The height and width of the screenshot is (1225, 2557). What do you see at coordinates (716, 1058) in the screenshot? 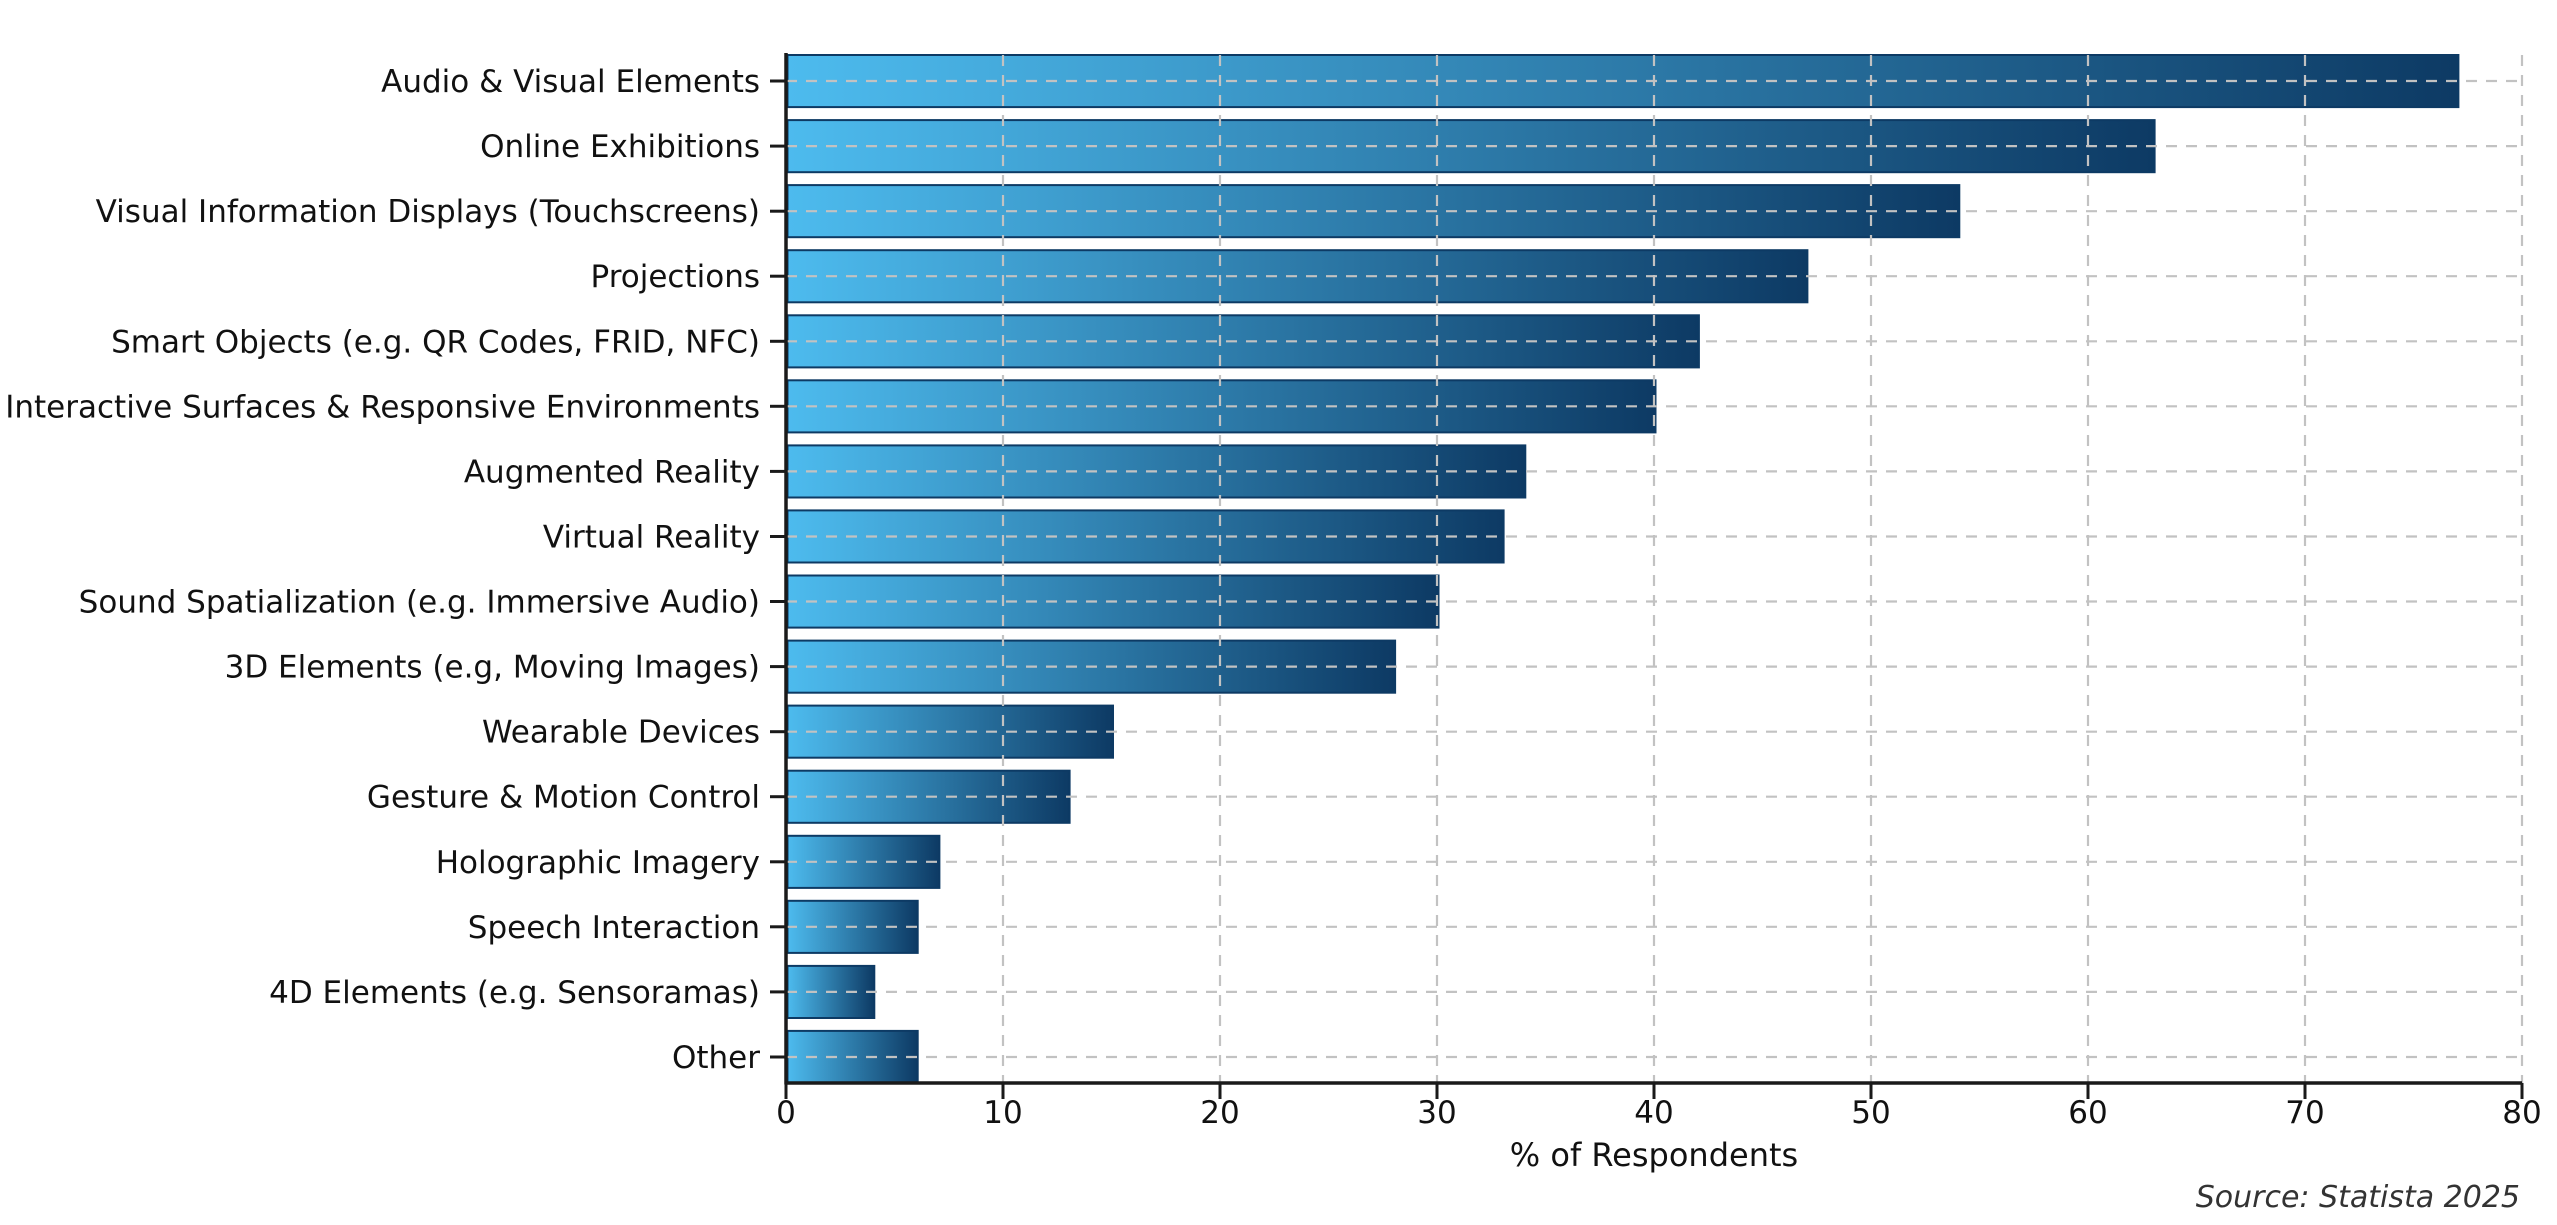
I see `category-label: Other` at bounding box center [716, 1058].